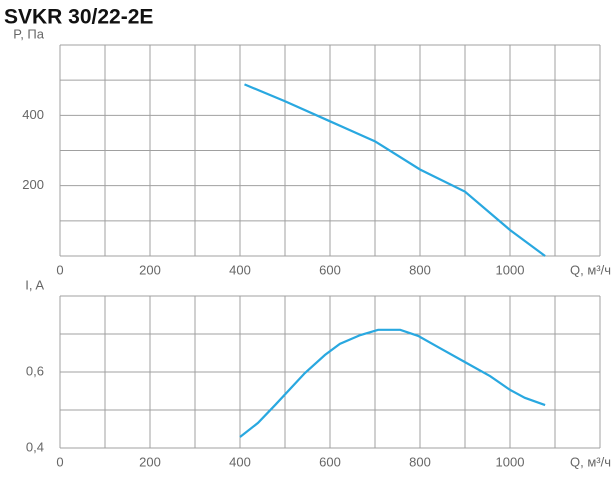 This screenshot has width=614, height=484. Describe the element at coordinates (29, 33) in the screenshot. I see `y-axis-label: P, Па` at that location.